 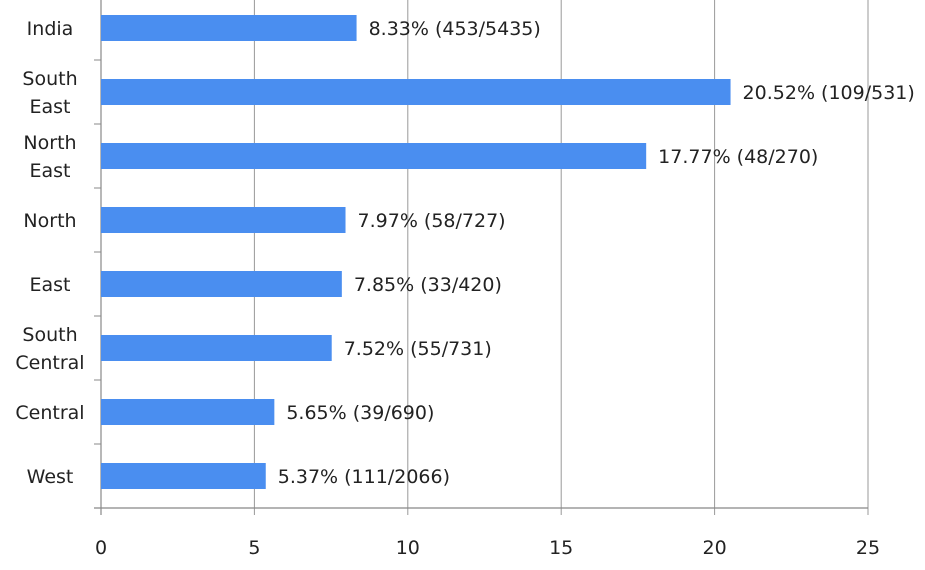 I want to click on x-tick-label: 0, so click(x=101, y=548).